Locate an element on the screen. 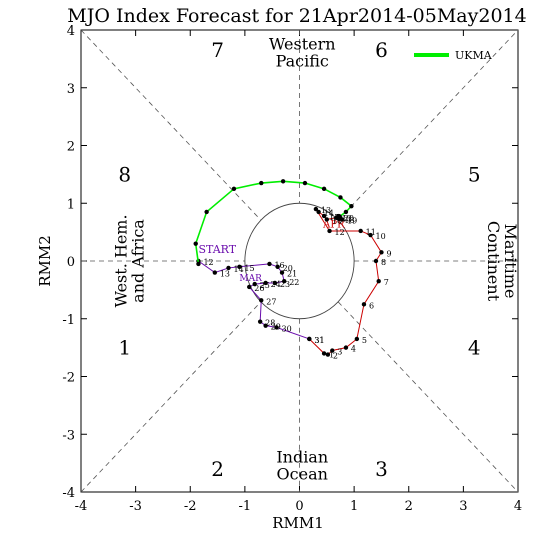 The height and width of the screenshot is (552, 547). region-label-line: Pacific is located at coordinates (302, 61).